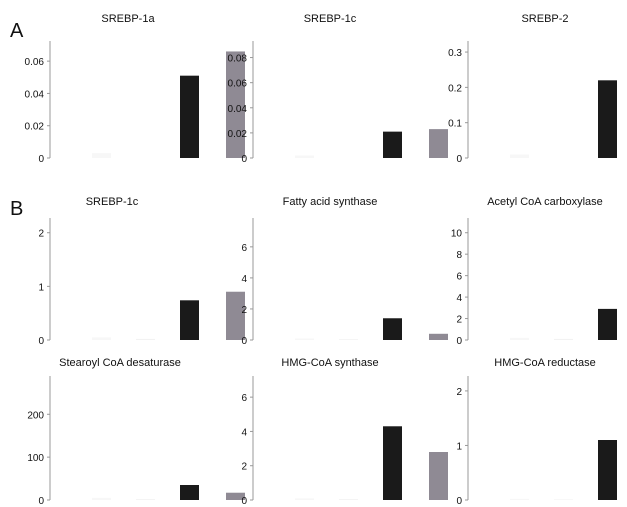 The image size is (627, 507). What do you see at coordinates (16, 209) in the screenshot?
I see `section-label-b: B` at bounding box center [16, 209].